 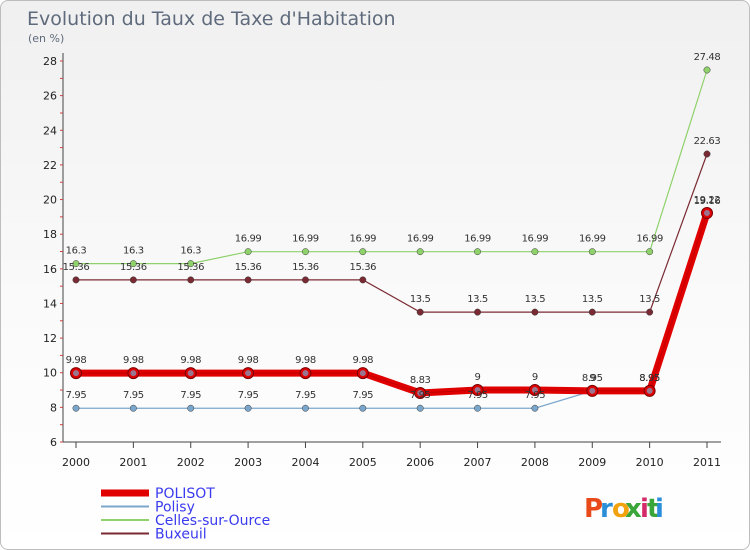 I want to click on y-tick-label: 28, so click(x=50, y=61).